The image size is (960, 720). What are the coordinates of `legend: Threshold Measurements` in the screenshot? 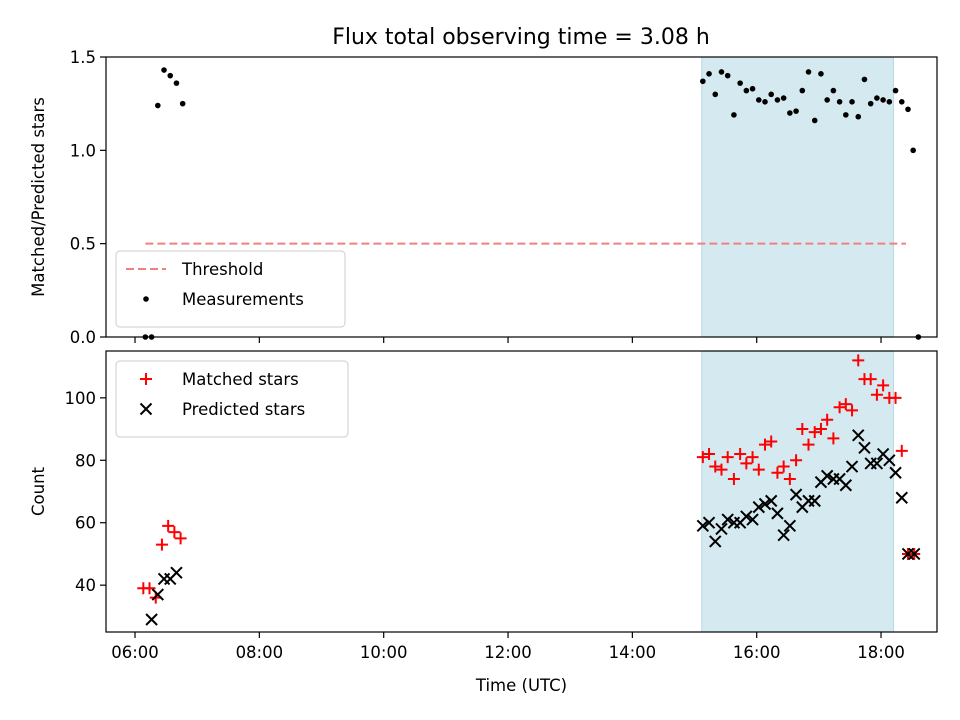 It's located at (230, 289).